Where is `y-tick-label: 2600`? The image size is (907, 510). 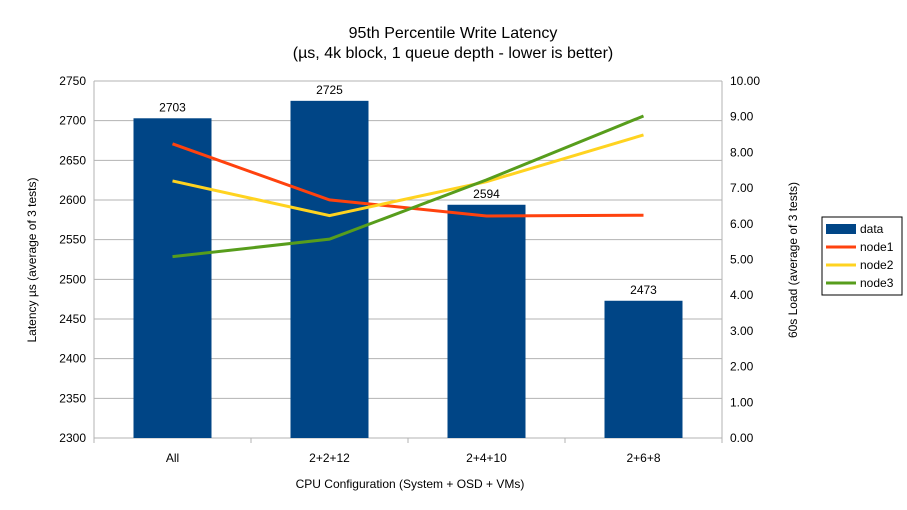
y-tick-label: 2600 is located at coordinates (72, 200).